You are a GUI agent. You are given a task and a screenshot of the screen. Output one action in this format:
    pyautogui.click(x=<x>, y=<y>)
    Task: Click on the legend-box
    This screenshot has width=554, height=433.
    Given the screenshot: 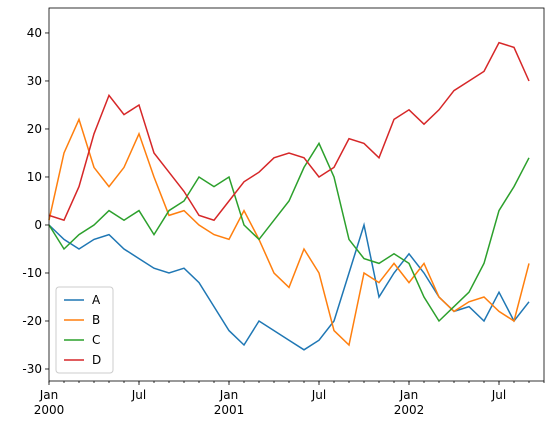 What is the action you would take?
    pyautogui.click(x=84, y=330)
    